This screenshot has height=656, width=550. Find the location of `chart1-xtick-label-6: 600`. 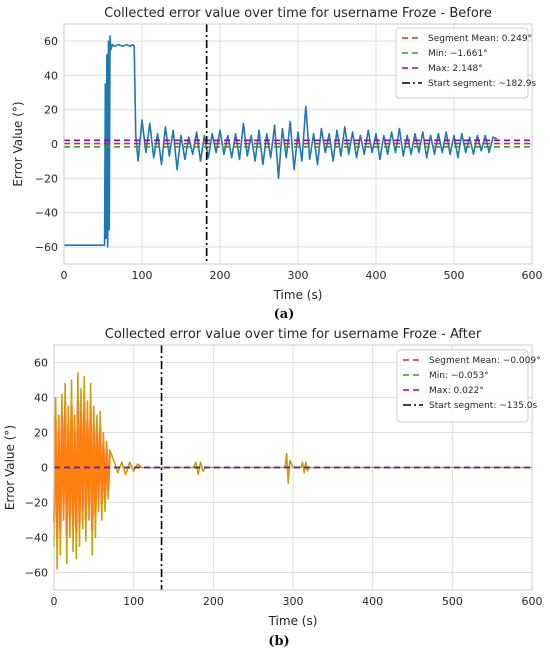

chart1-xtick-label-6: 600 is located at coordinates (532, 275).